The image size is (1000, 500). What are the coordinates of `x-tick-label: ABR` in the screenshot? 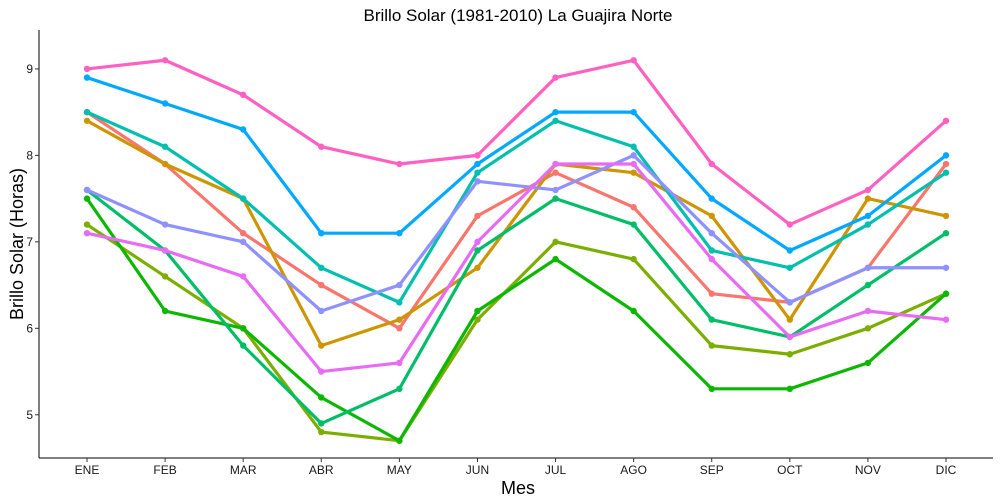 It's located at (321, 470).